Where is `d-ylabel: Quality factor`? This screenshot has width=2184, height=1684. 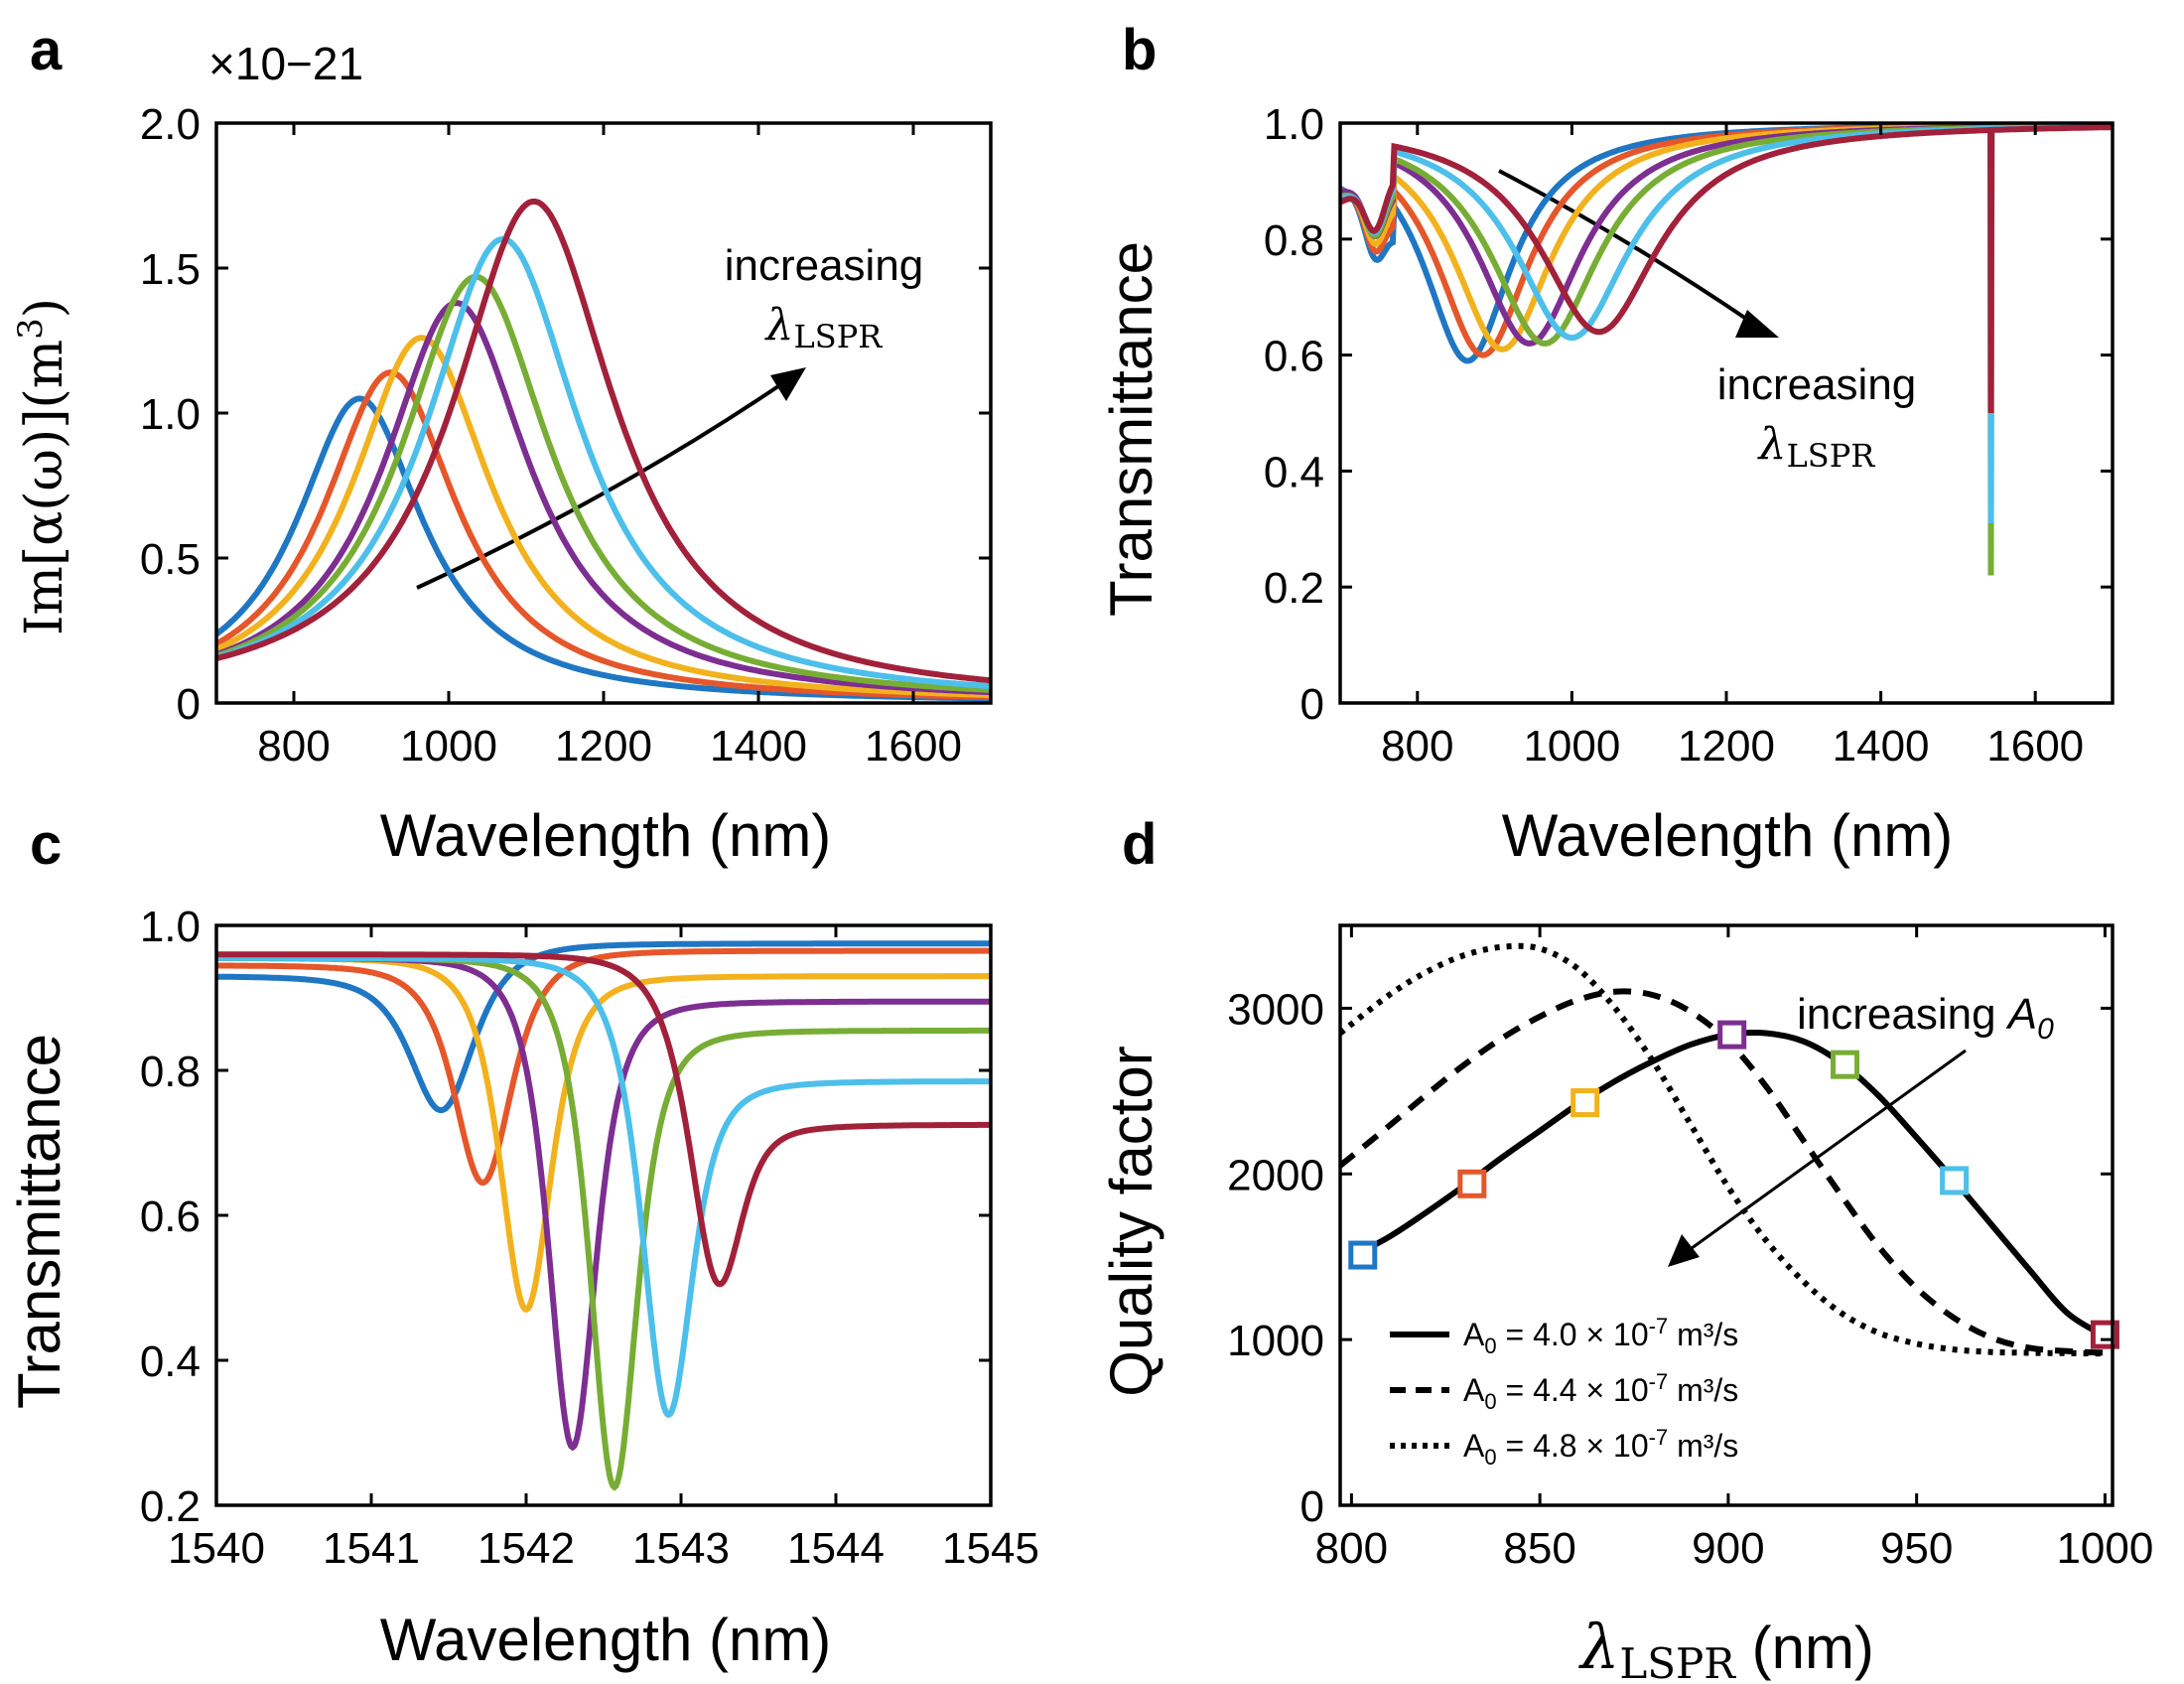 d-ylabel: Quality factor is located at coordinates (1131, 1221).